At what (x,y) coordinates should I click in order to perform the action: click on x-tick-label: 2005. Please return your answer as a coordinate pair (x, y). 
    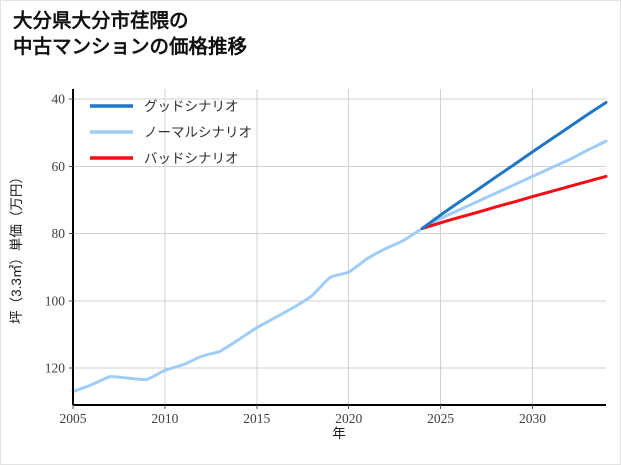
    Looking at the image, I should click on (73, 418).